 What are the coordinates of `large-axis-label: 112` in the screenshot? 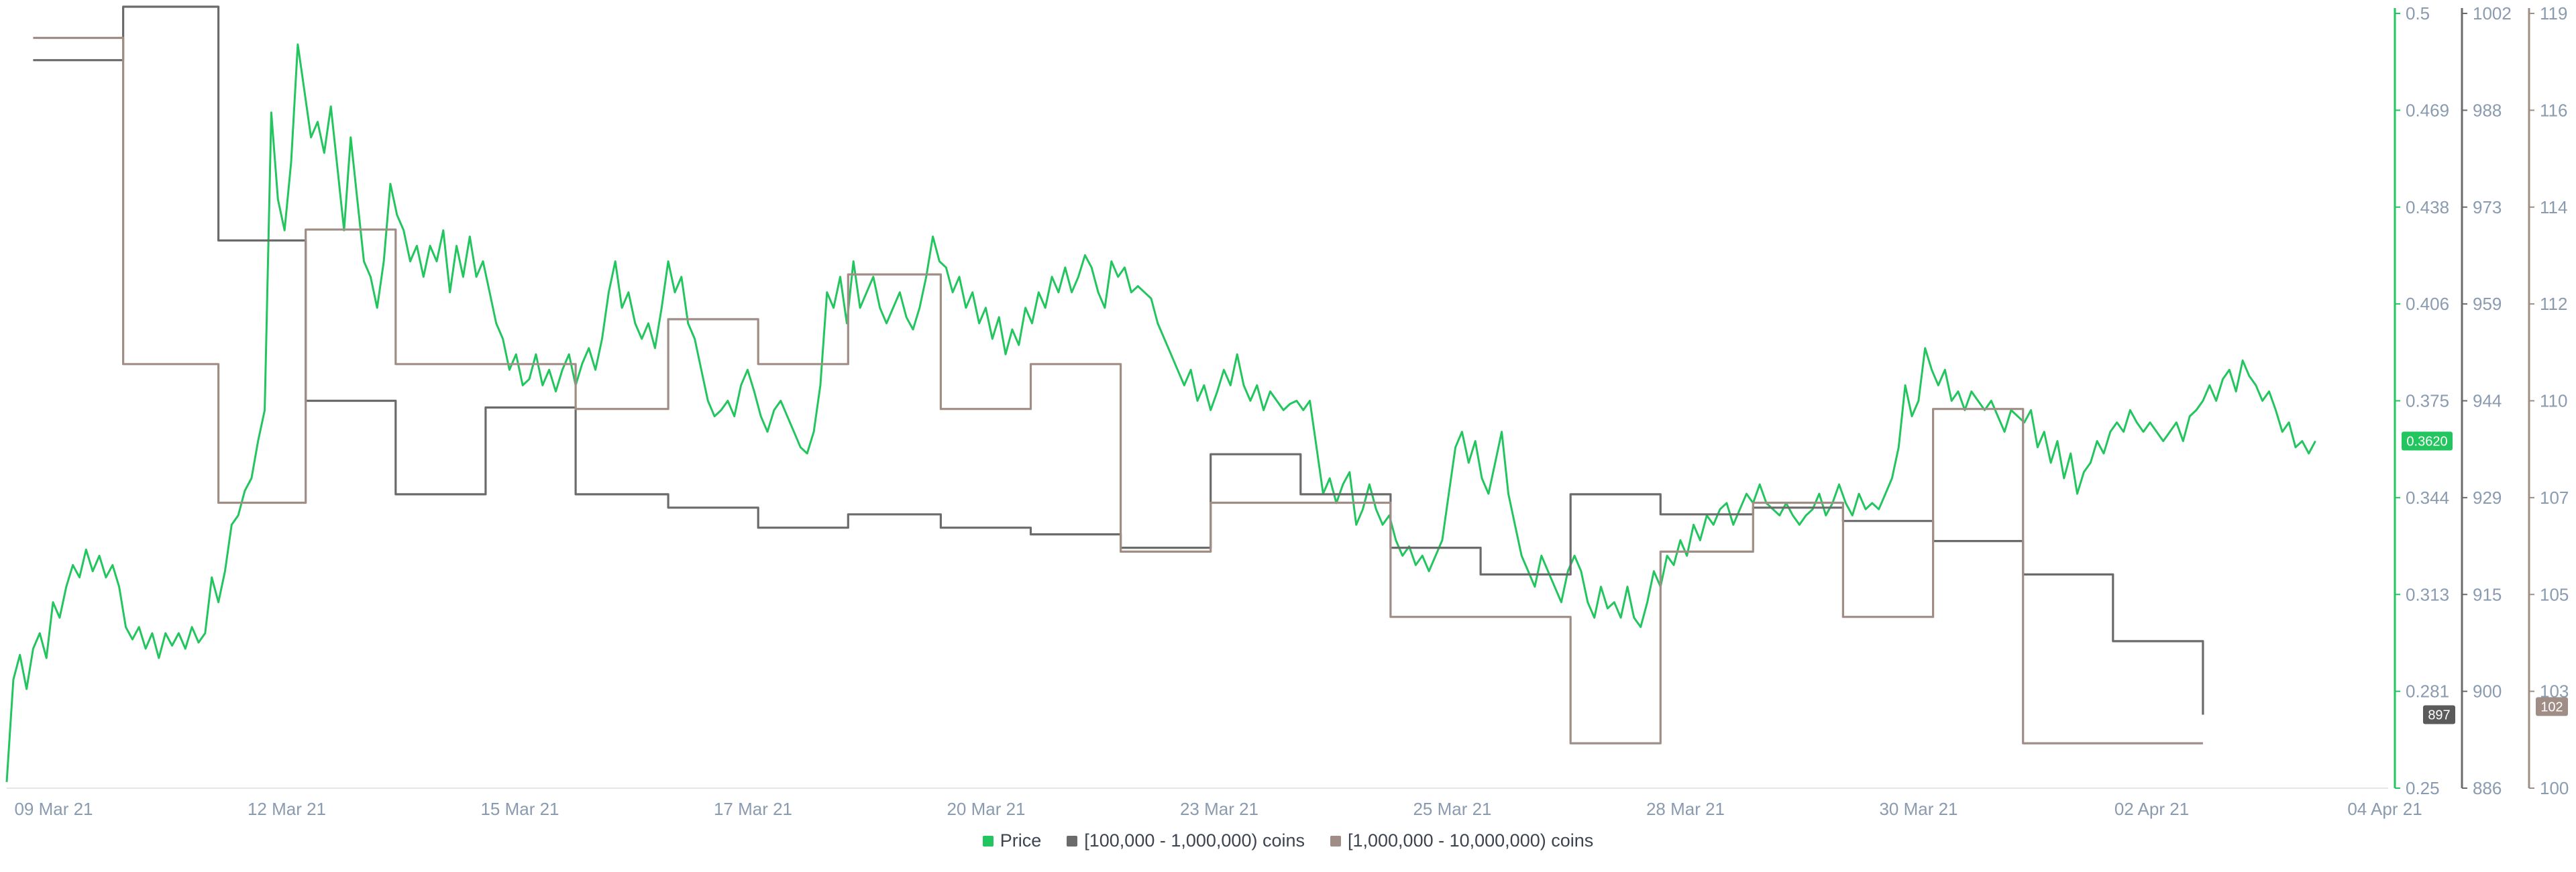 It's located at (2553, 304).